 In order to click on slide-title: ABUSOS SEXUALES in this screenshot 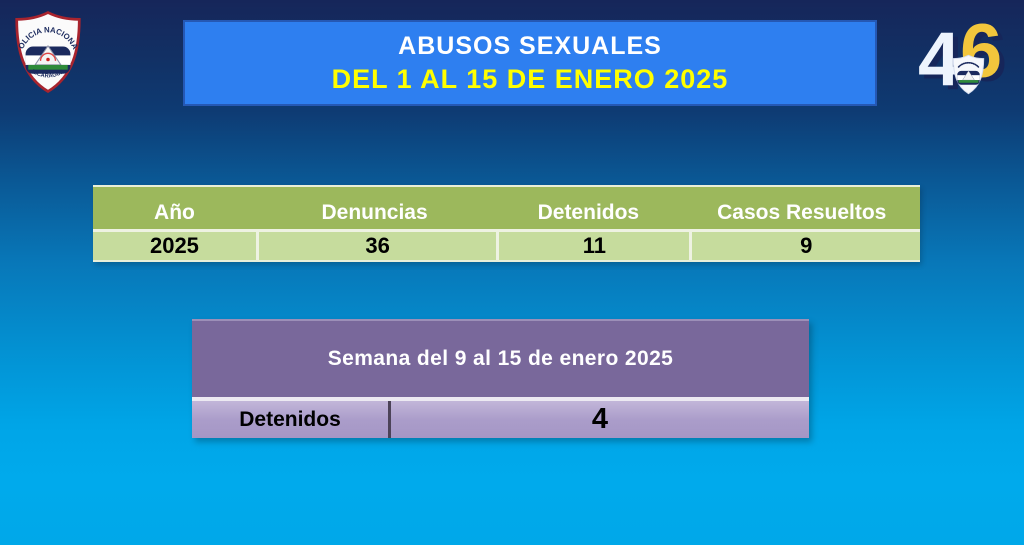, I will do `click(530, 45)`.